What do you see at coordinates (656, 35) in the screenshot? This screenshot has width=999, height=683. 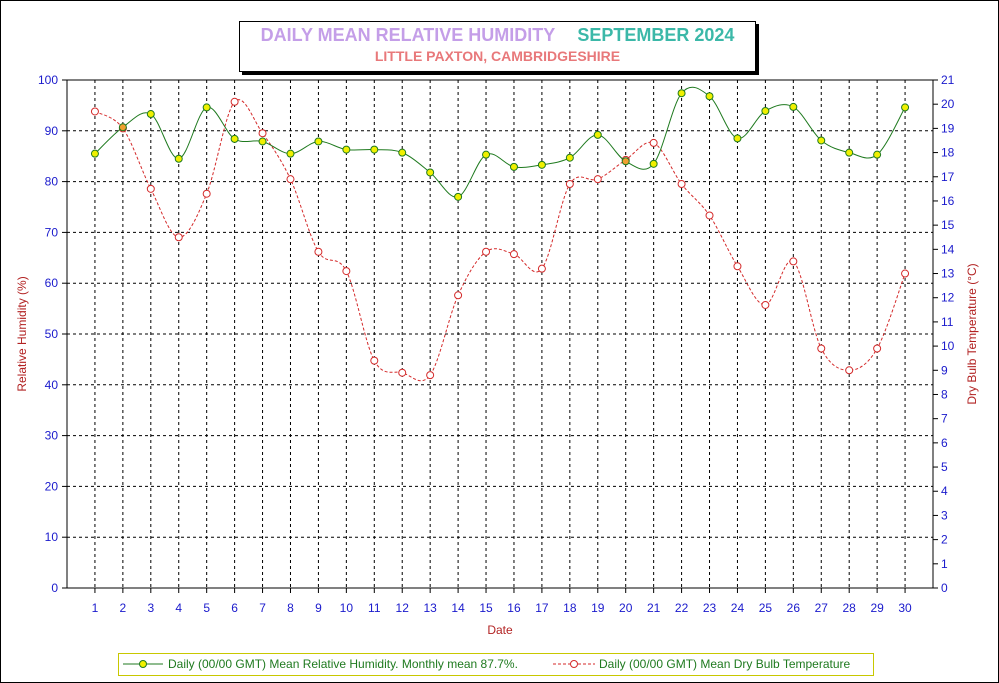 I see `chart-month: SEPTEMBER 2024` at bounding box center [656, 35].